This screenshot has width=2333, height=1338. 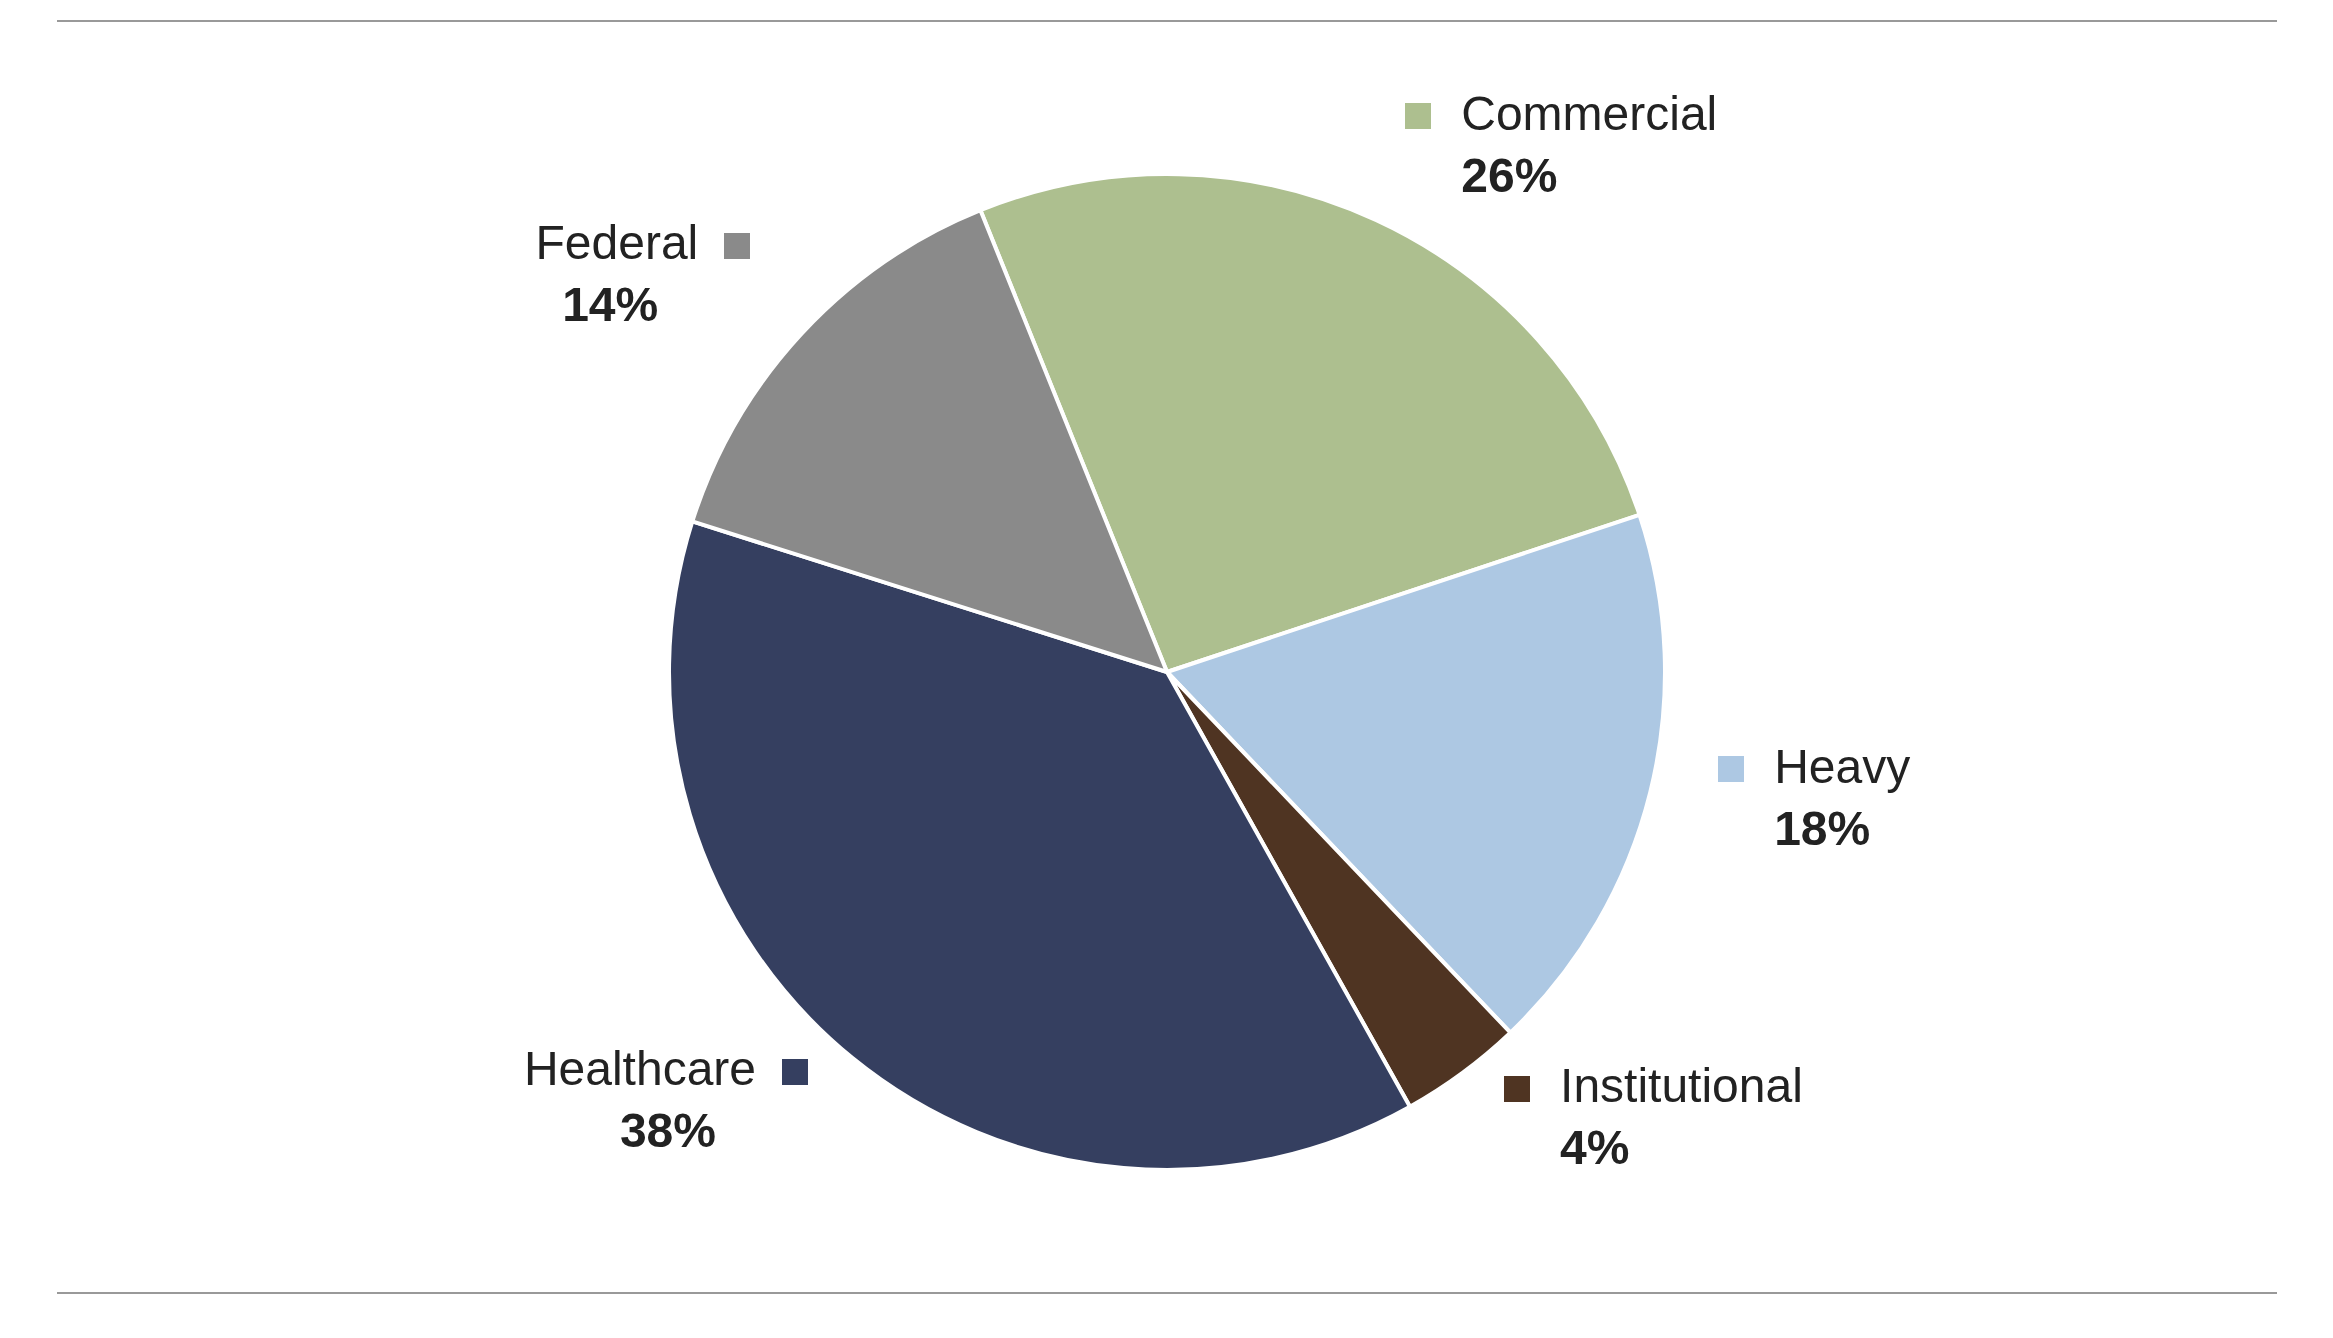 What do you see at coordinates (1588, 113) in the screenshot?
I see `legend-label: Commercial` at bounding box center [1588, 113].